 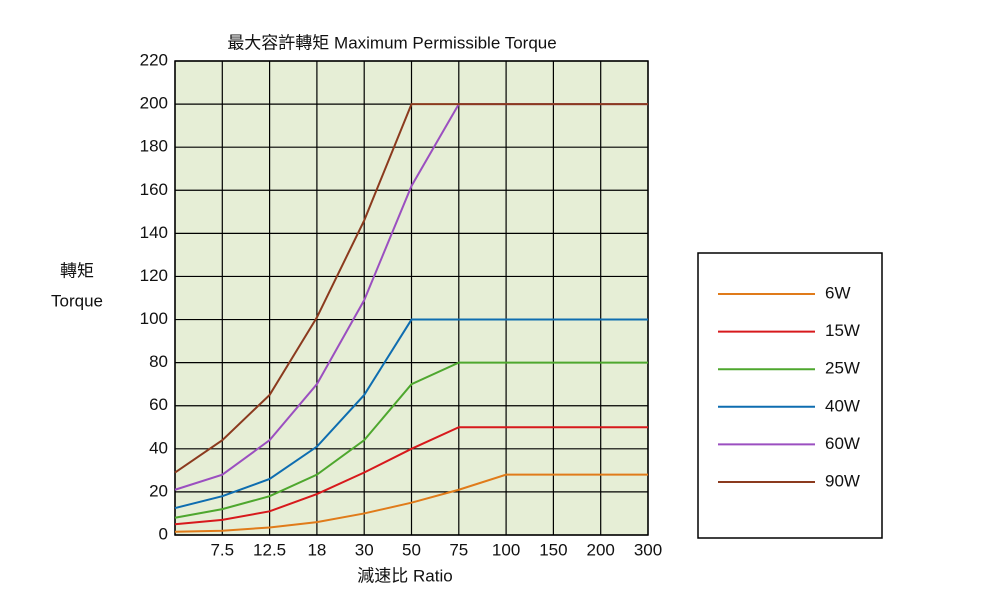 I want to click on legend-label: 6W, so click(x=838, y=292).